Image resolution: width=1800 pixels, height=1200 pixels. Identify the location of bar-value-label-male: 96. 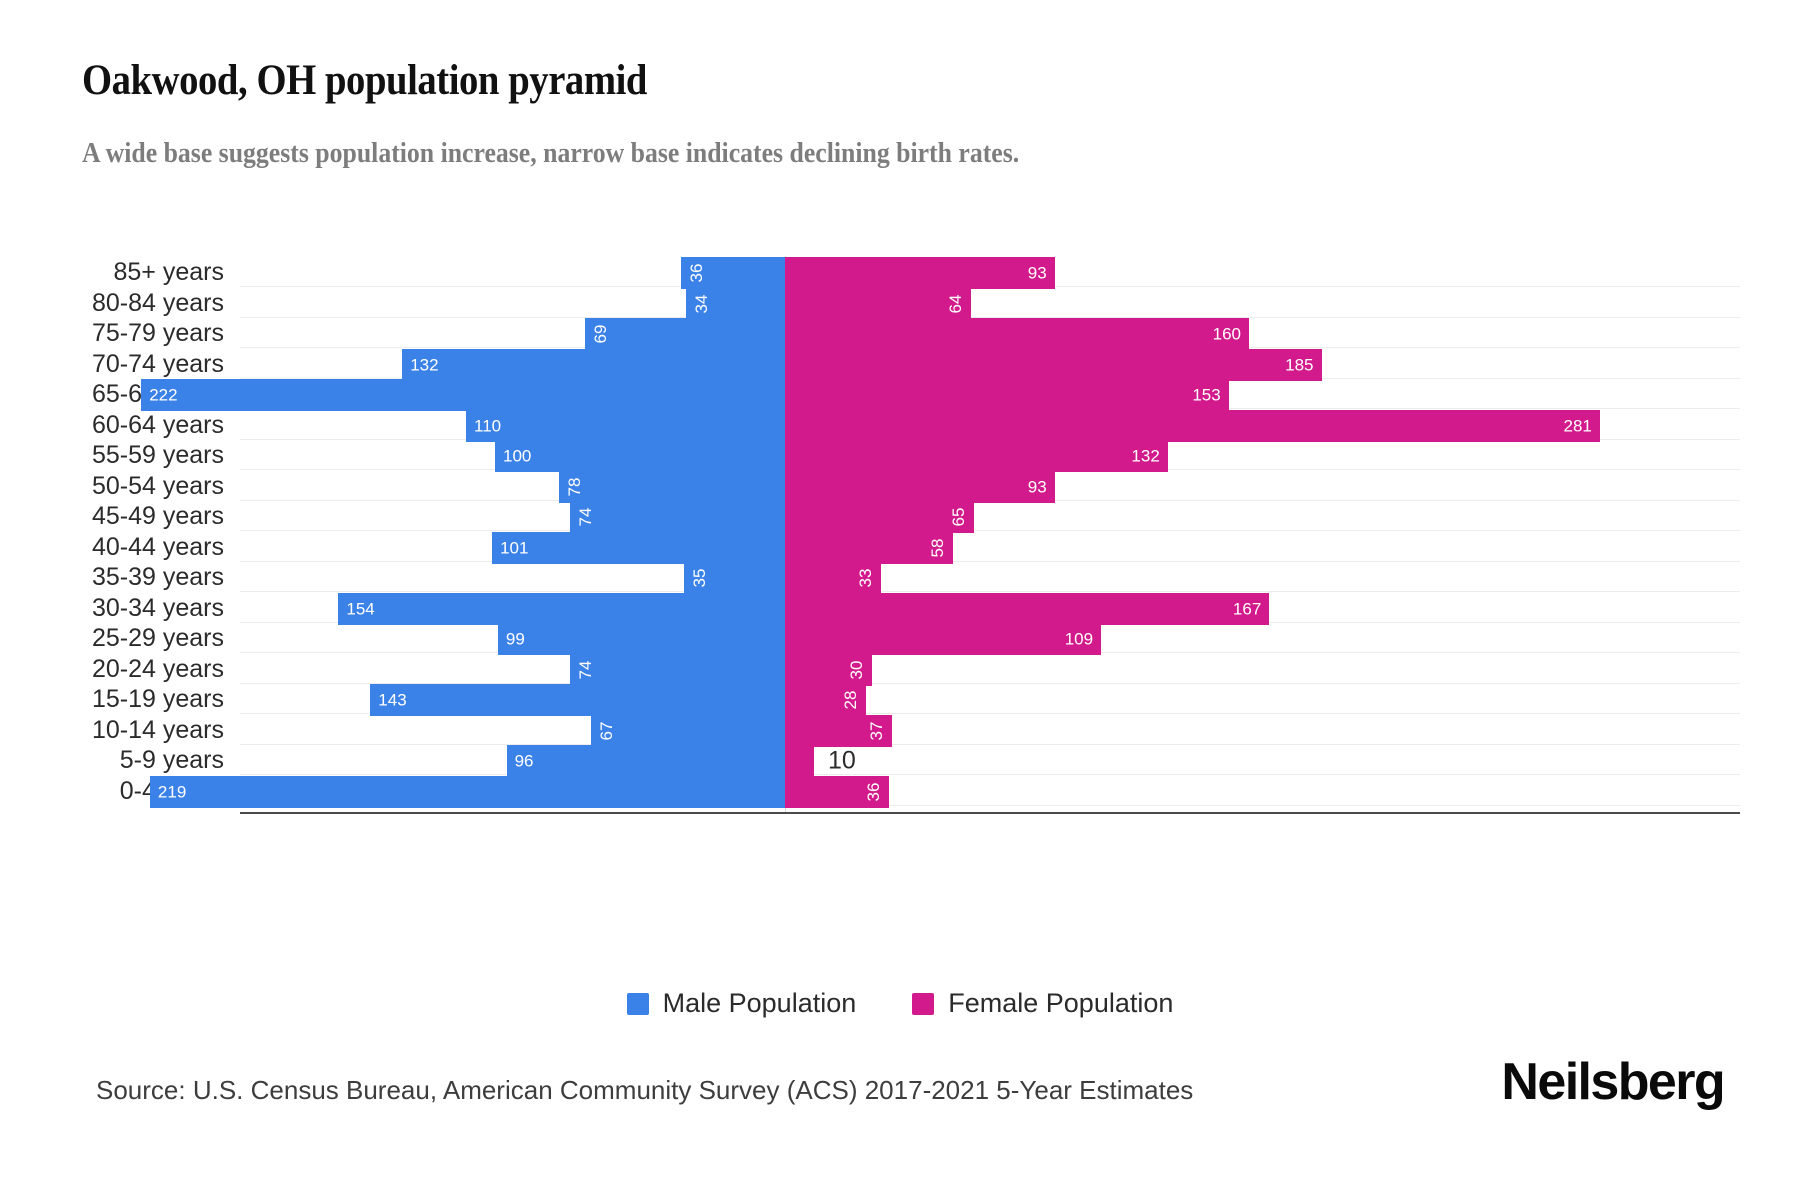
(524, 761).